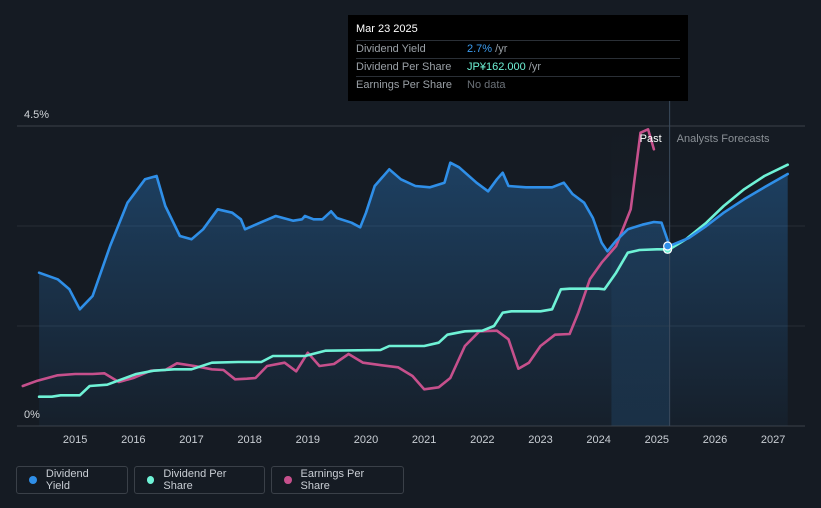 The width and height of the screenshot is (821, 508). I want to click on tooltip-row-dividend-per-share: Dividend Per Share JP¥162.000 /yr, so click(518, 67).